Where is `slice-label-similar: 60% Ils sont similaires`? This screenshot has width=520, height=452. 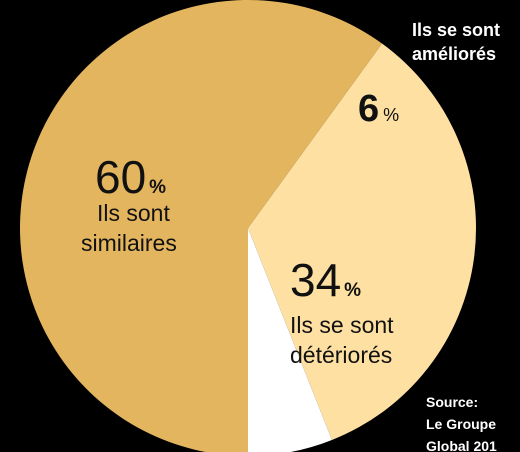 slice-label-similar: 60% Ils sont similaires is located at coordinates (129, 203).